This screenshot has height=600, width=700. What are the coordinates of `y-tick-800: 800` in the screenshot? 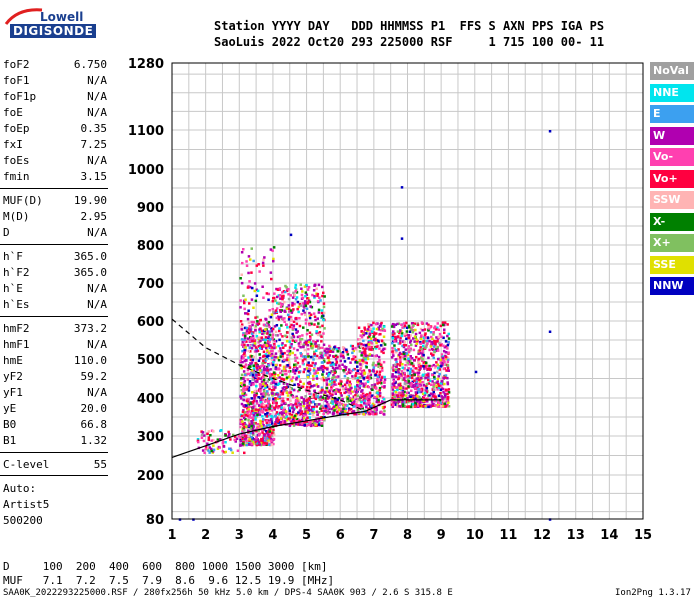 It's located at (150, 246).